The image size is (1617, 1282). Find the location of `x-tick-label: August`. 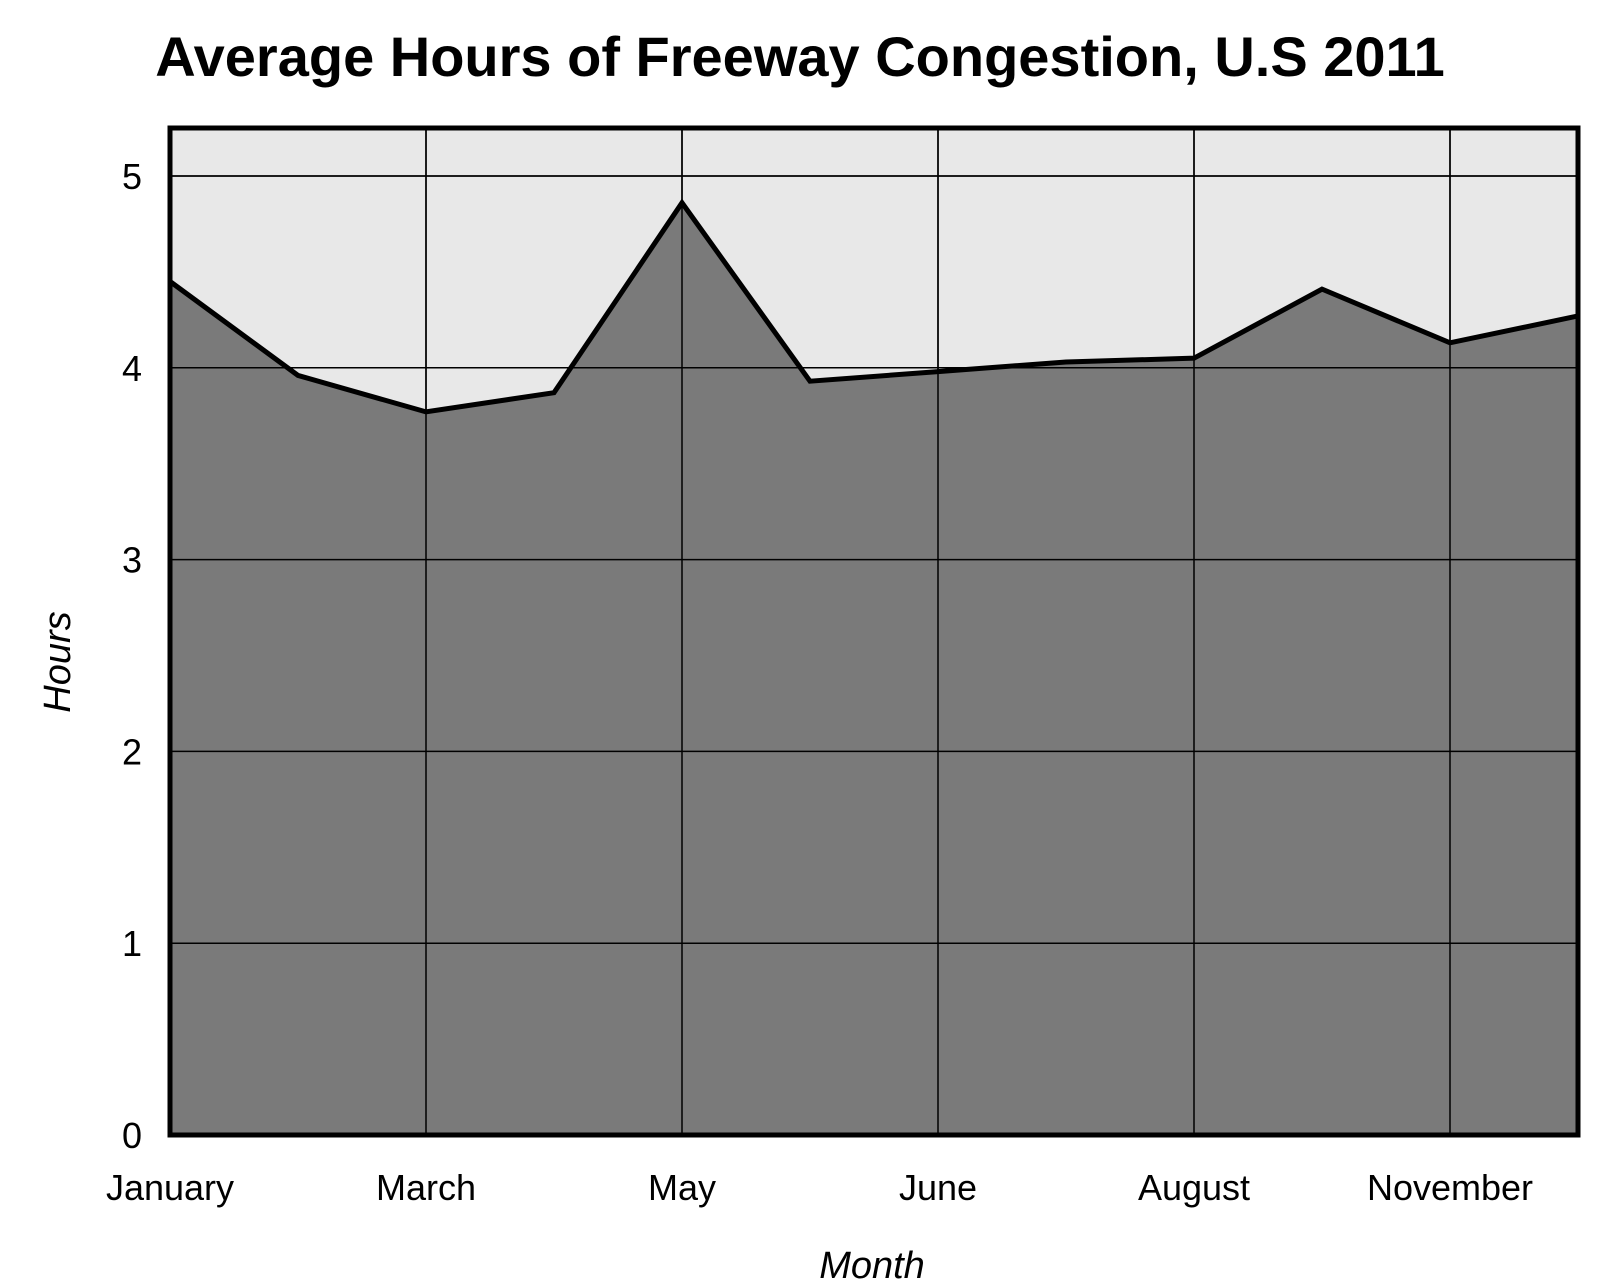

x-tick-label: August is located at coordinates (1194, 1187).